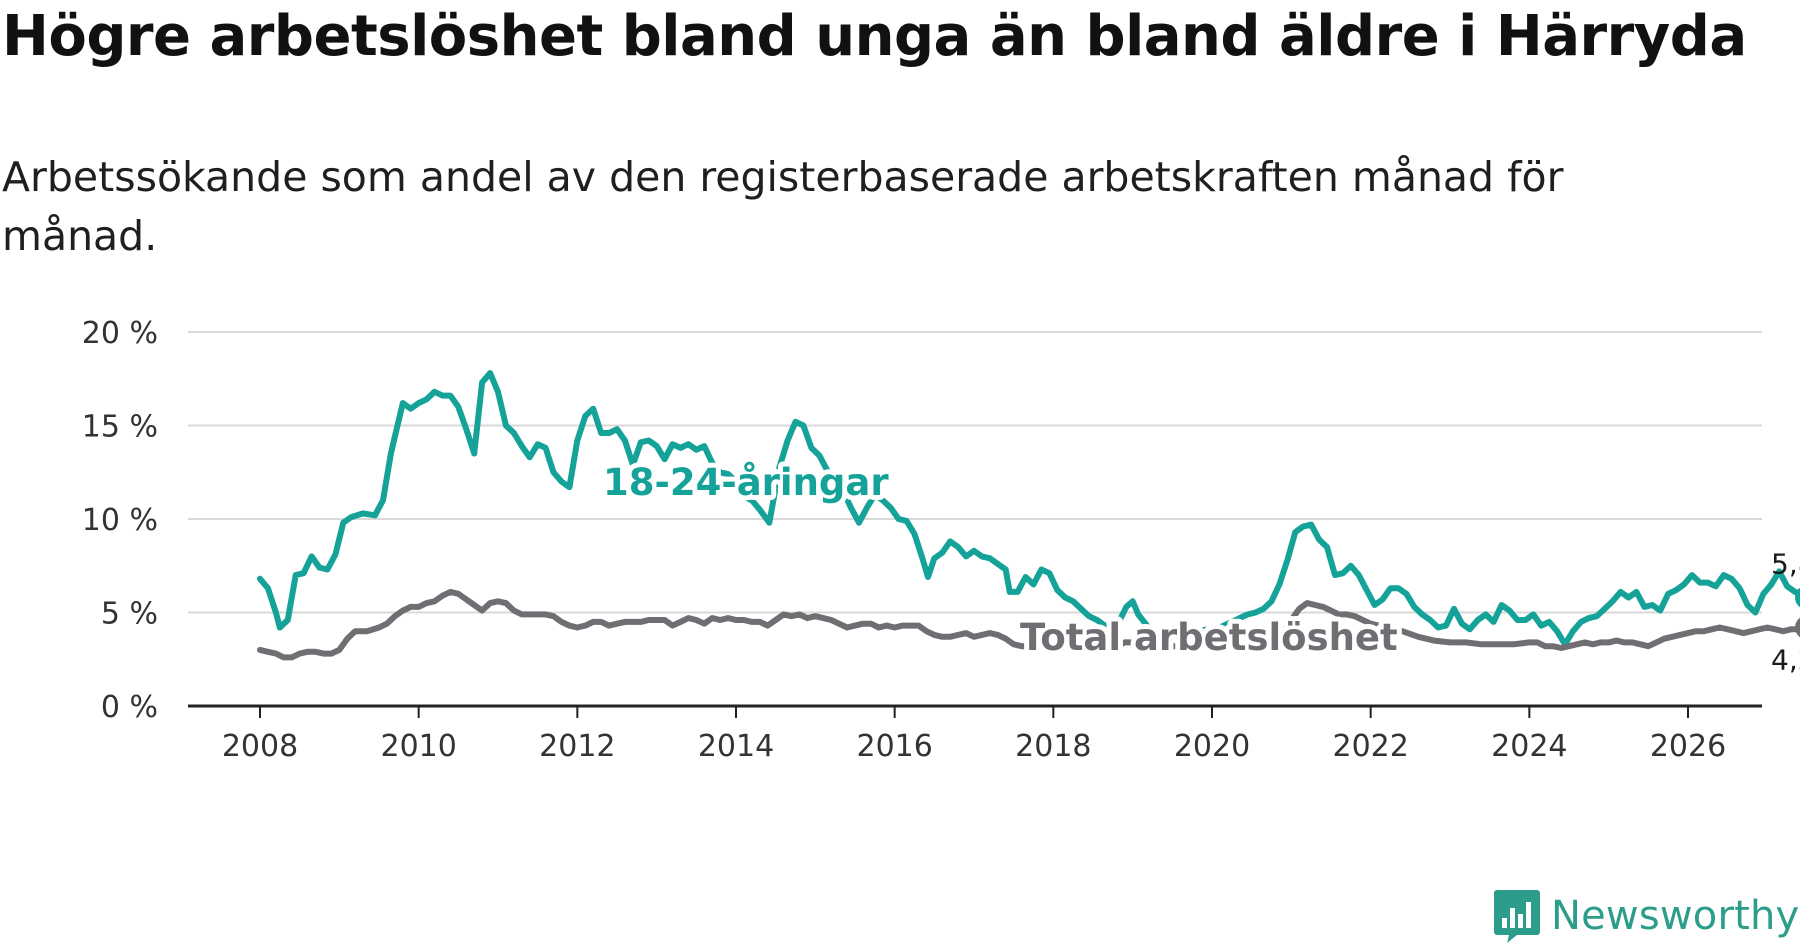 The width and height of the screenshot is (1800, 948). Describe the element at coordinates (894, 746) in the screenshot. I see `x-tick-label: 2016` at that location.